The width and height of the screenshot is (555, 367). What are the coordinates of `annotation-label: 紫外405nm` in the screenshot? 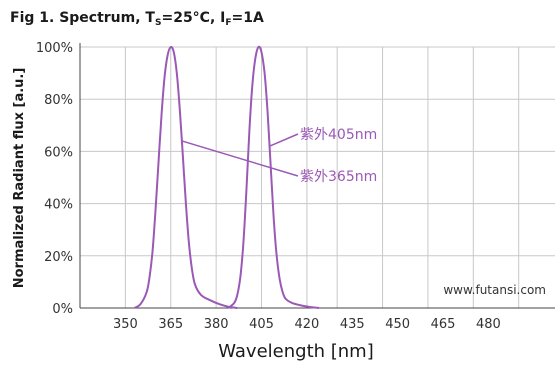 It's located at (338, 135).